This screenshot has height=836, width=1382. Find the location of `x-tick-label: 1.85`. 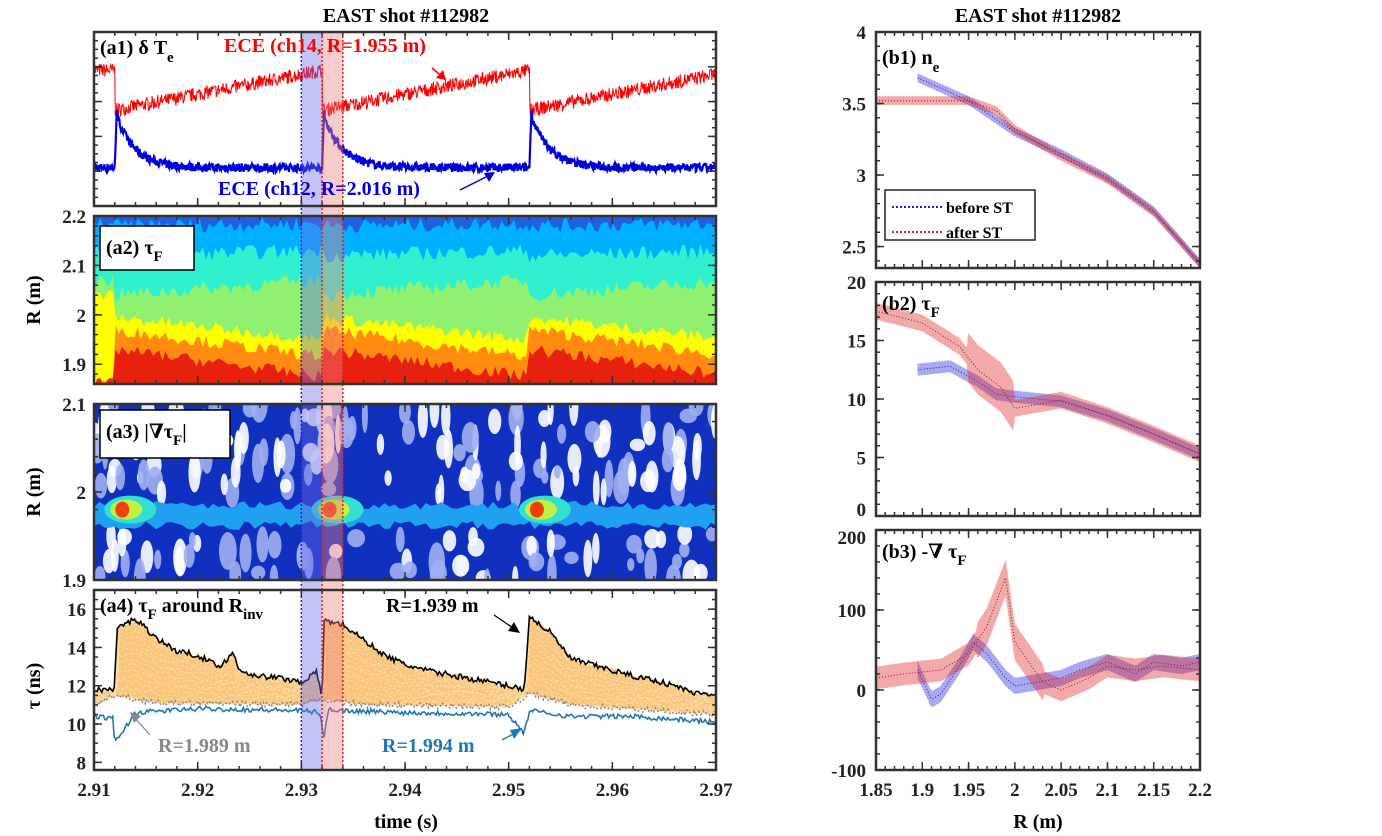

x-tick-label: 1.85 is located at coordinates (875, 790).